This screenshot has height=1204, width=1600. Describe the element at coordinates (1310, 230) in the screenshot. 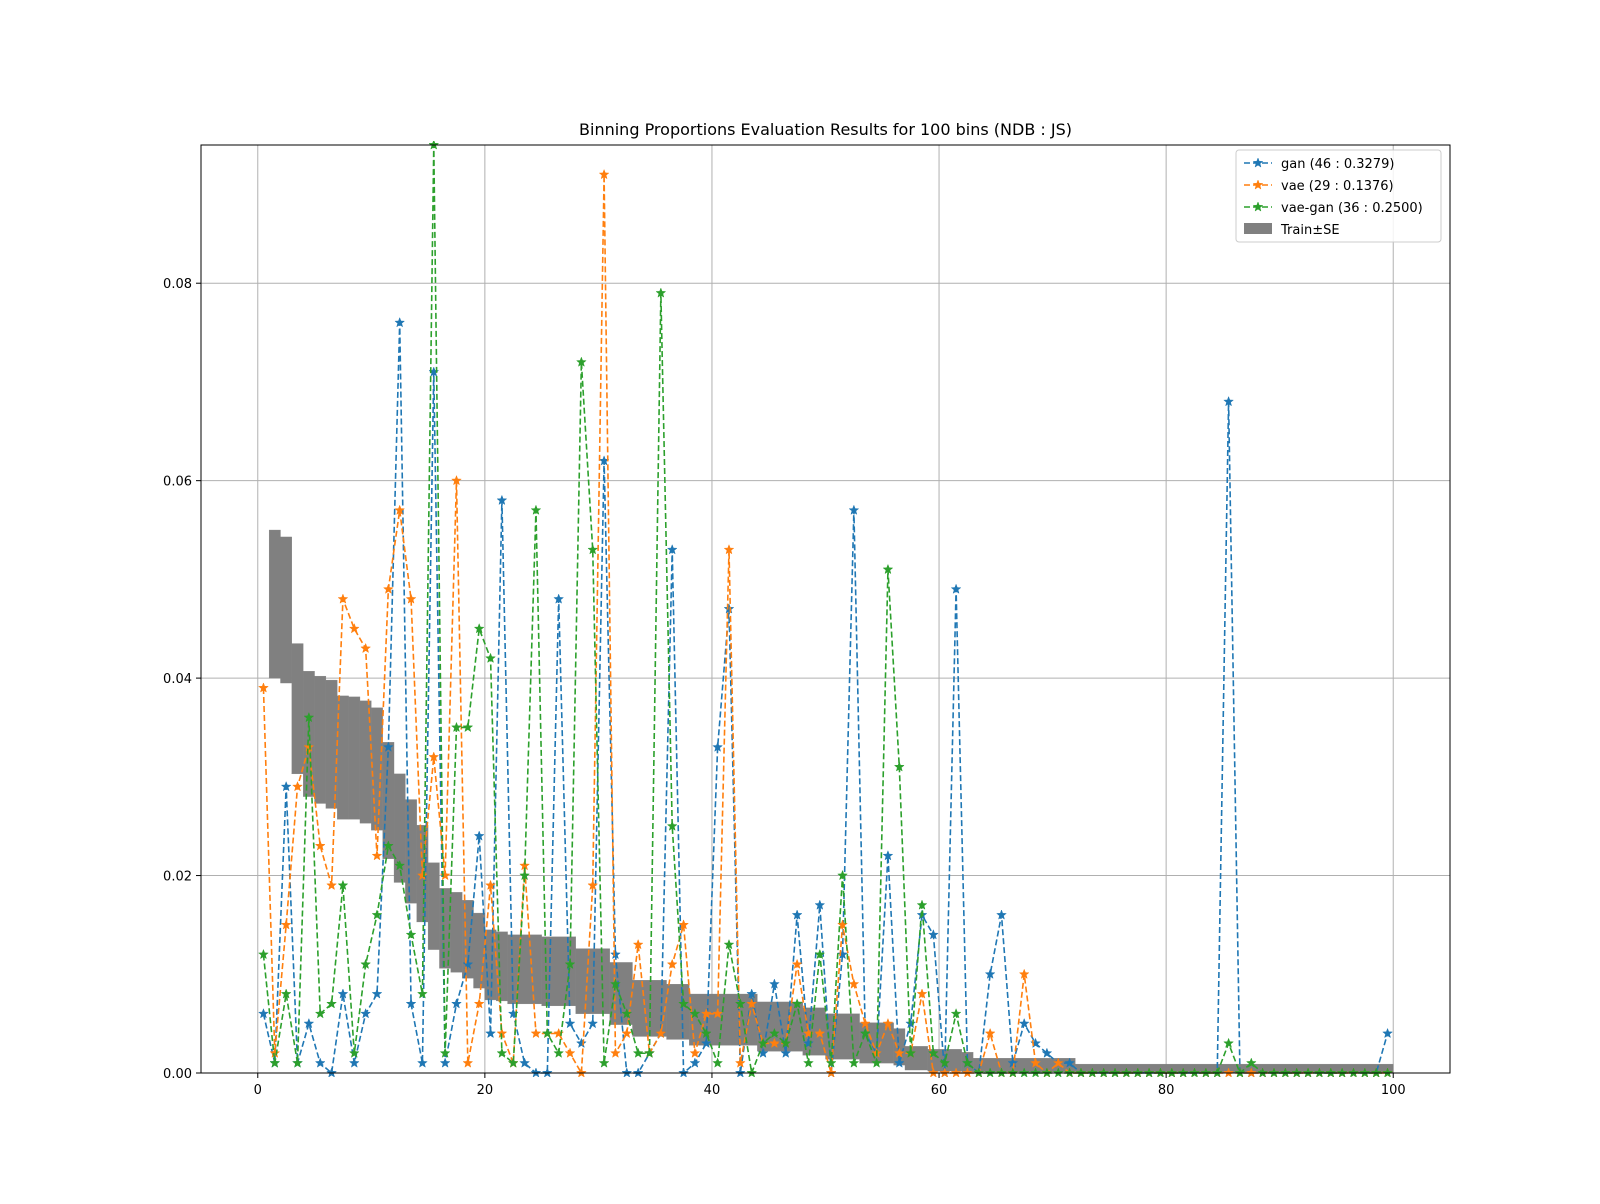

I see `legend-label: Train±SE` at that location.